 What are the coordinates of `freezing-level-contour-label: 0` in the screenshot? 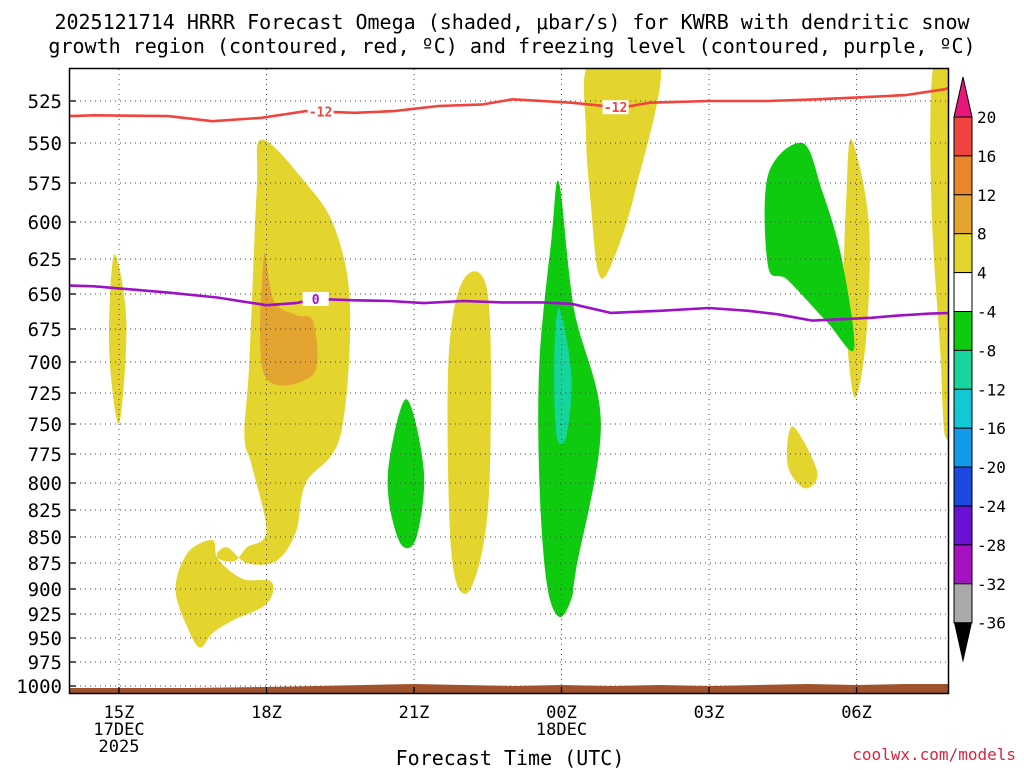 It's located at (316, 300).